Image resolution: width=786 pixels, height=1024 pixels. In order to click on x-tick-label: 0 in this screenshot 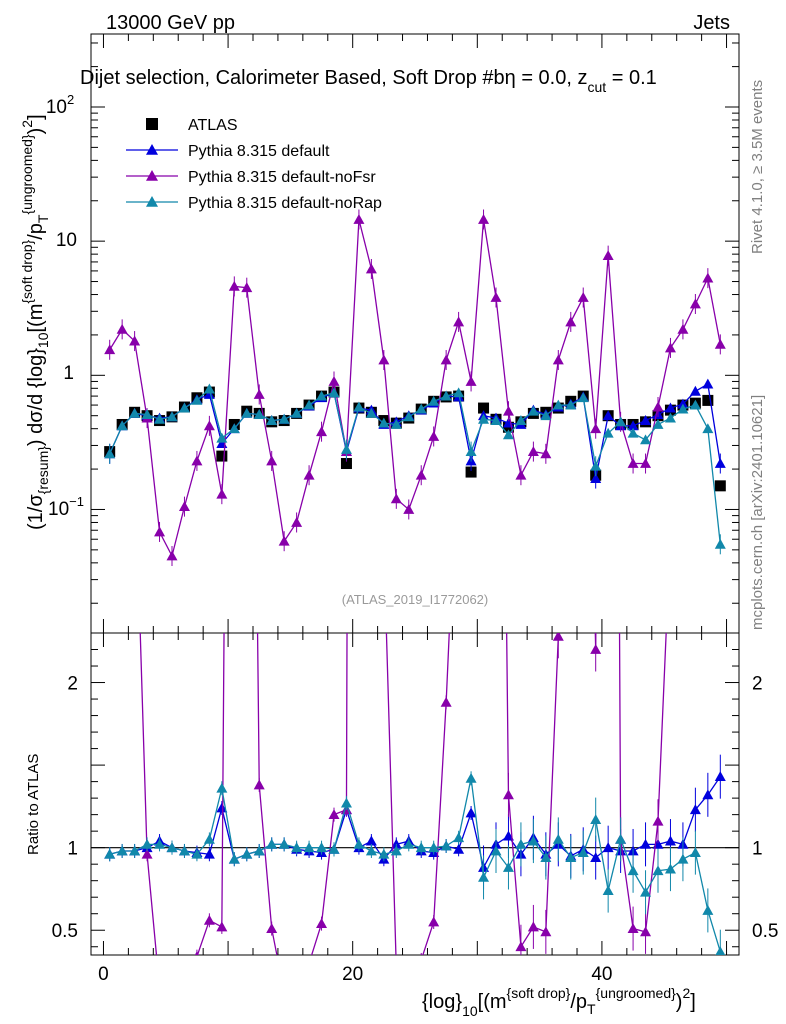, I will do `click(103, 974)`.